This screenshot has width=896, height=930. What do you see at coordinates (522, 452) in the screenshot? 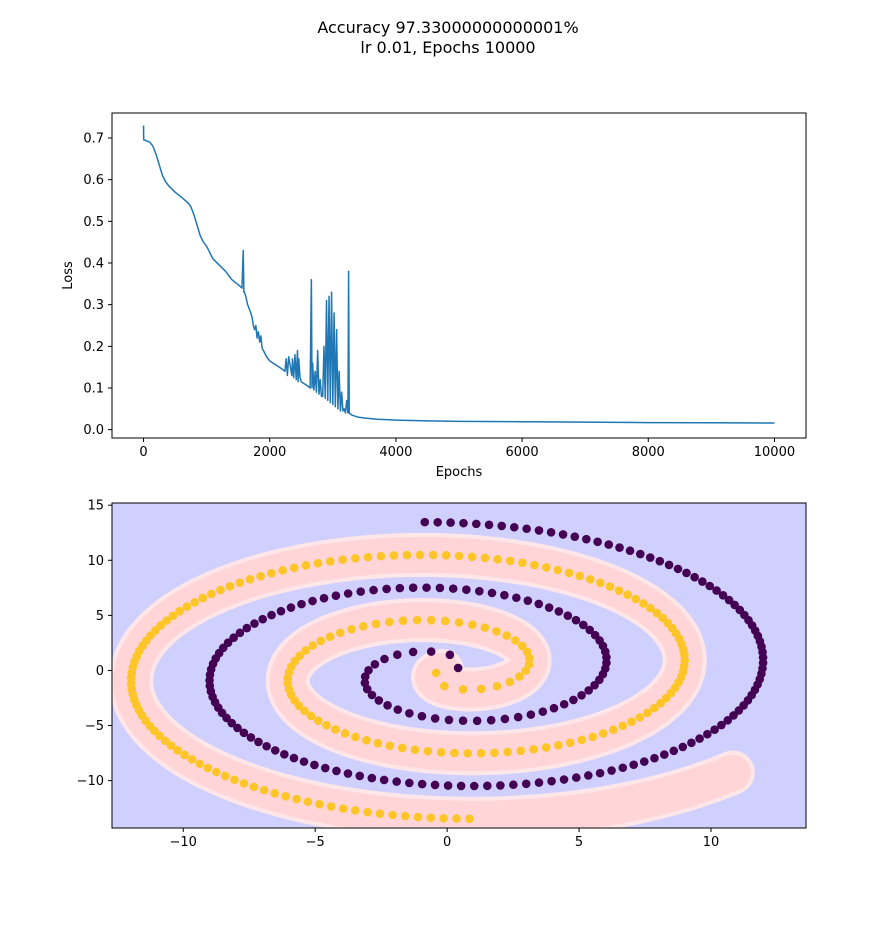
I see `x-tick-label: 6000` at bounding box center [522, 452].